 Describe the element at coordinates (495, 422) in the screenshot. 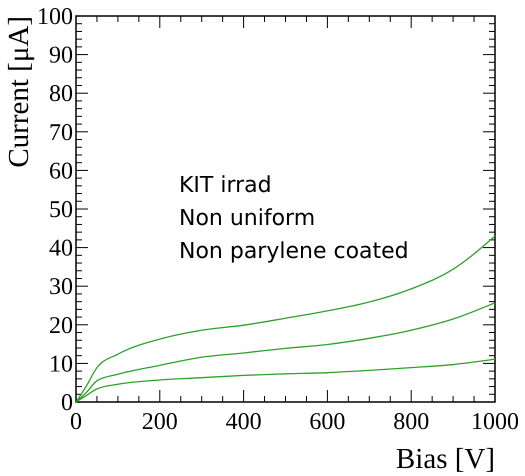

I see `x-tick-label: 1000` at that location.